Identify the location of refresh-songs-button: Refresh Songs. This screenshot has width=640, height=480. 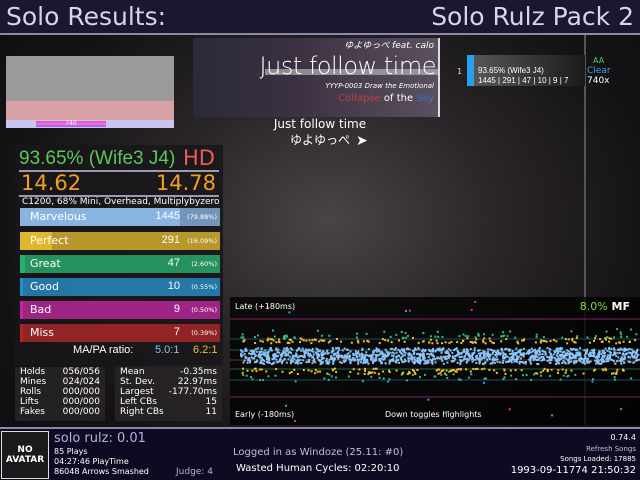
(611, 449).